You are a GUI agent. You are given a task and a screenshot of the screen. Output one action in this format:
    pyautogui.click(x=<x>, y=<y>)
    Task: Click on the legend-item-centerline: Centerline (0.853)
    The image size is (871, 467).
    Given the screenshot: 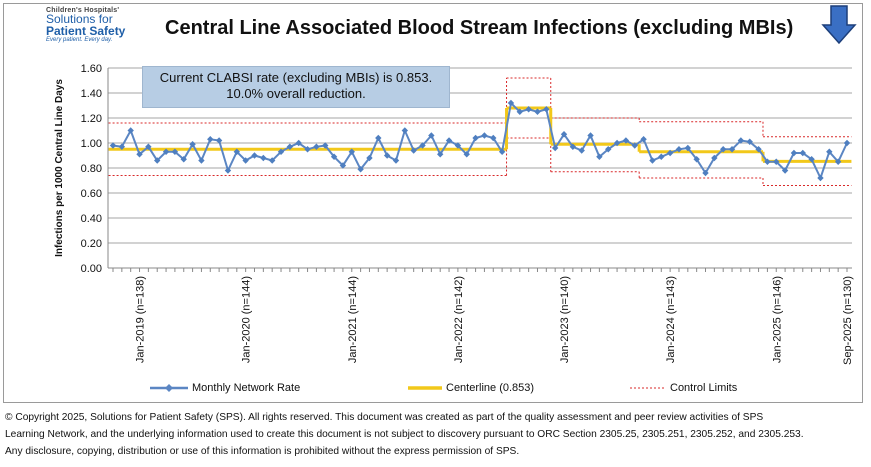 What is the action you would take?
    pyautogui.click(x=471, y=388)
    